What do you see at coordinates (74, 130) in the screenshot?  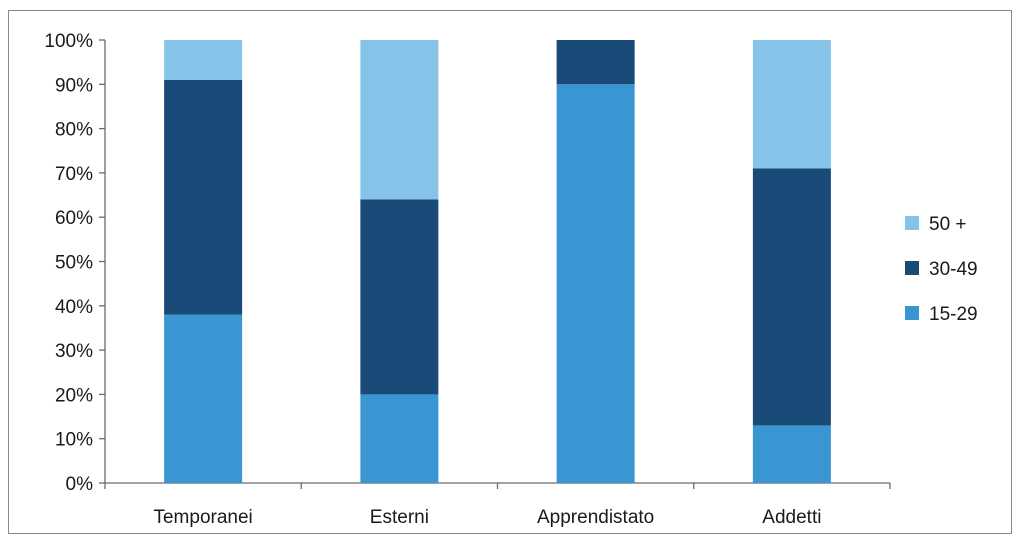 I see `y-tick-label: 80%` at bounding box center [74, 130].